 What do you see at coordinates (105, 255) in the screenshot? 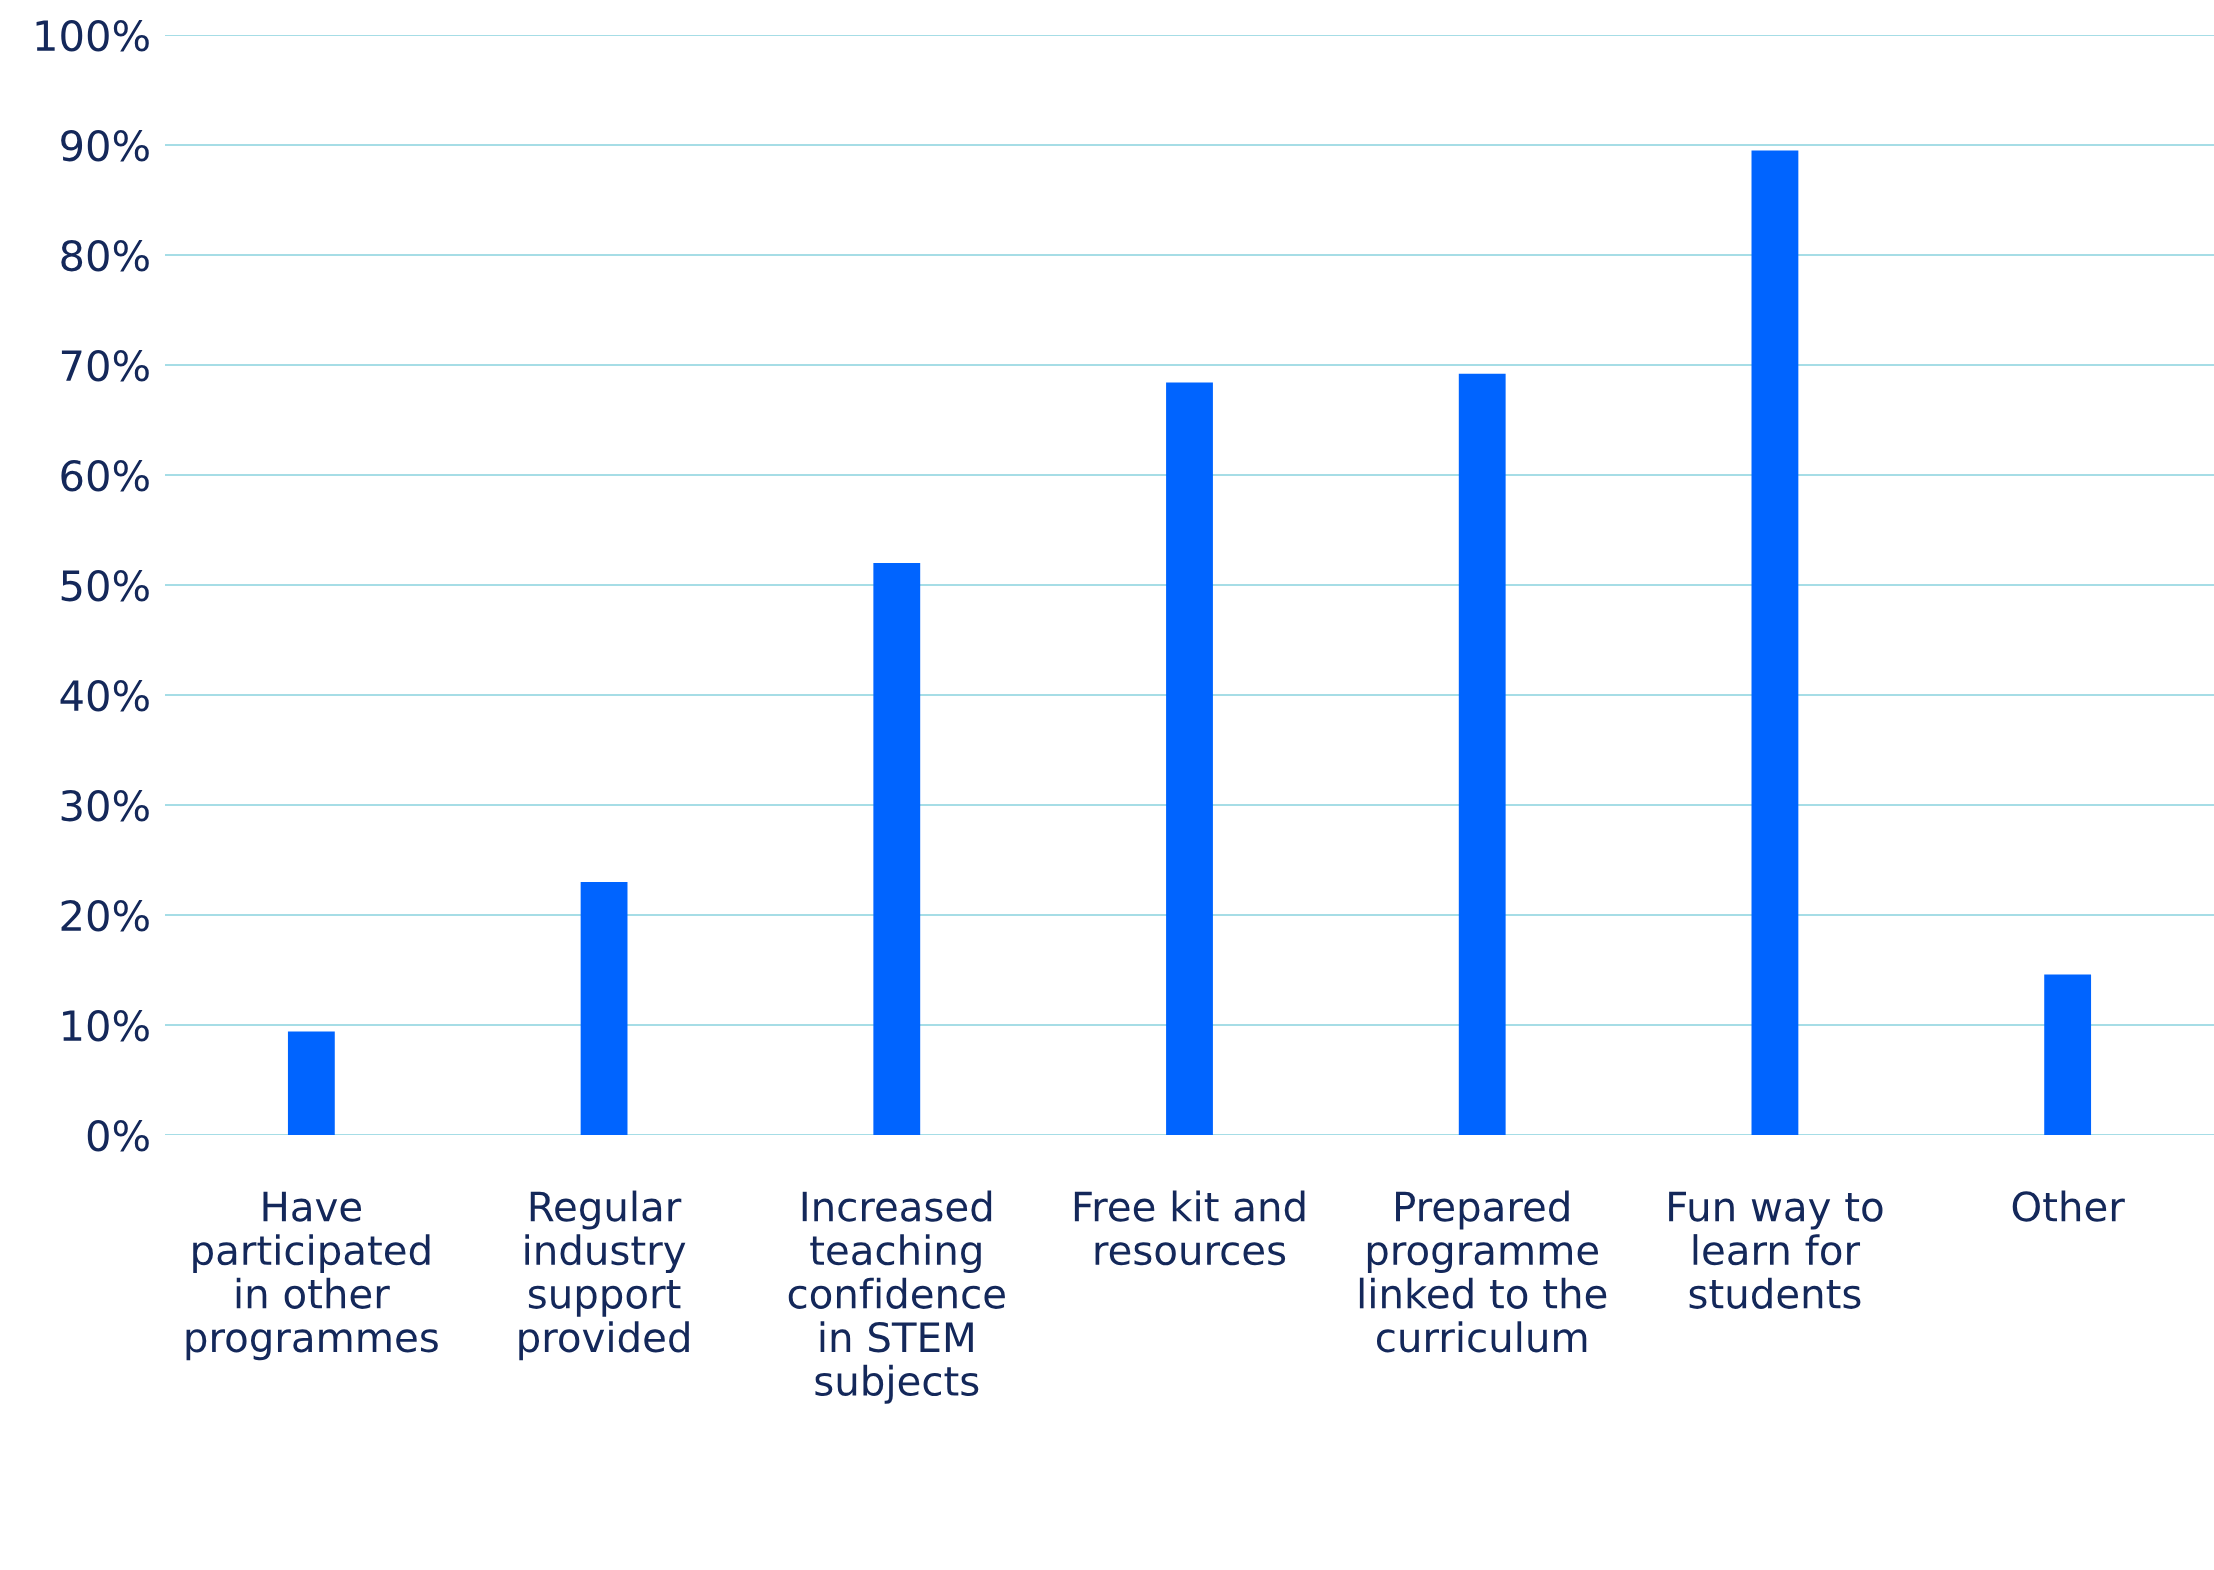
I see `y-tick-label: 80%` at bounding box center [105, 255].